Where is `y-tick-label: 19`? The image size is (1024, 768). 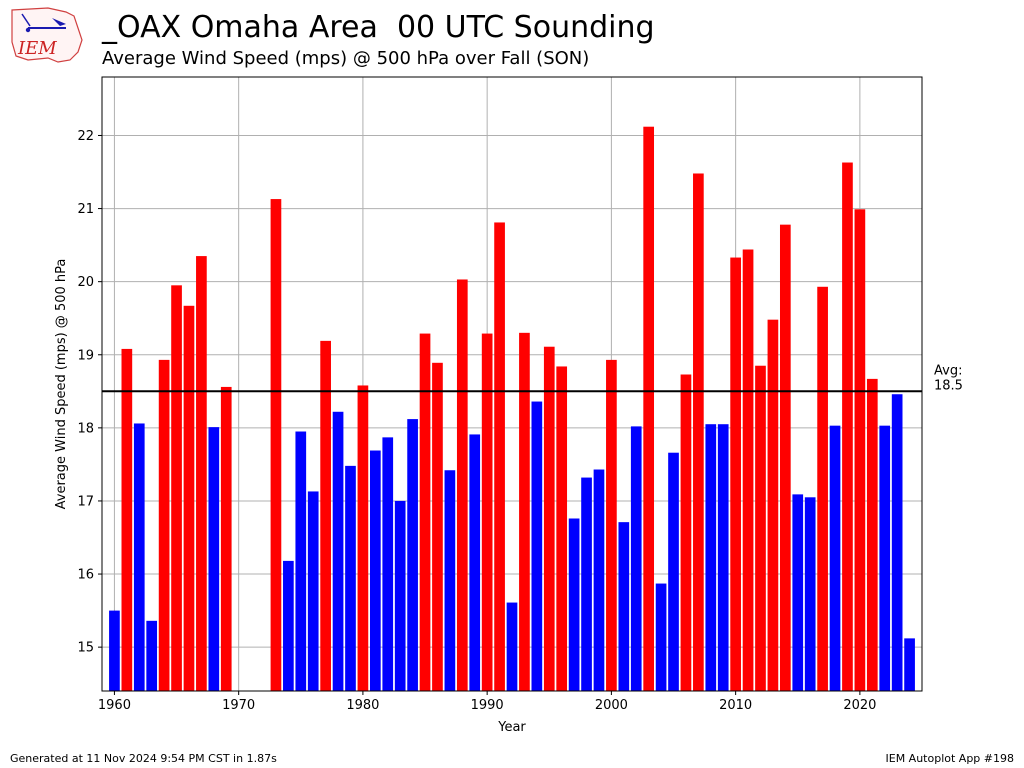
y-tick-label: 19 is located at coordinates (85, 355).